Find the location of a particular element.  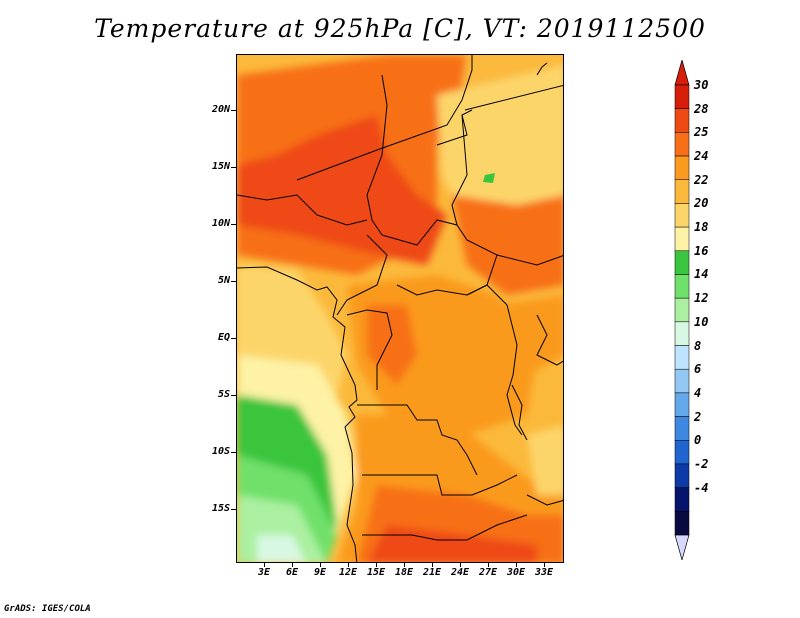

coastline-west is located at coordinates (297, 414).